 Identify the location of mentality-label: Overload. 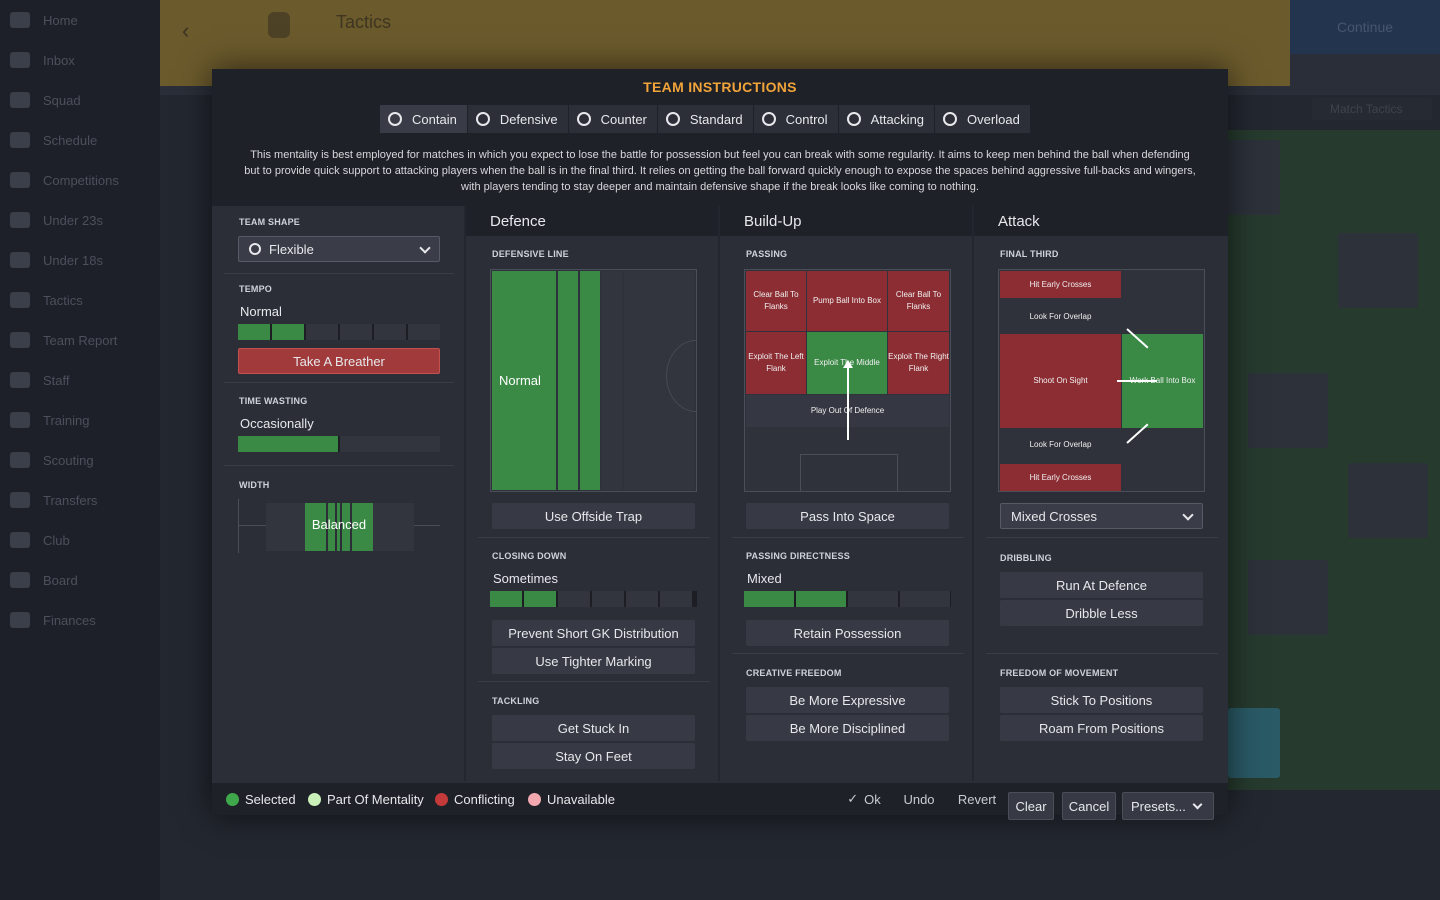
(993, 119).